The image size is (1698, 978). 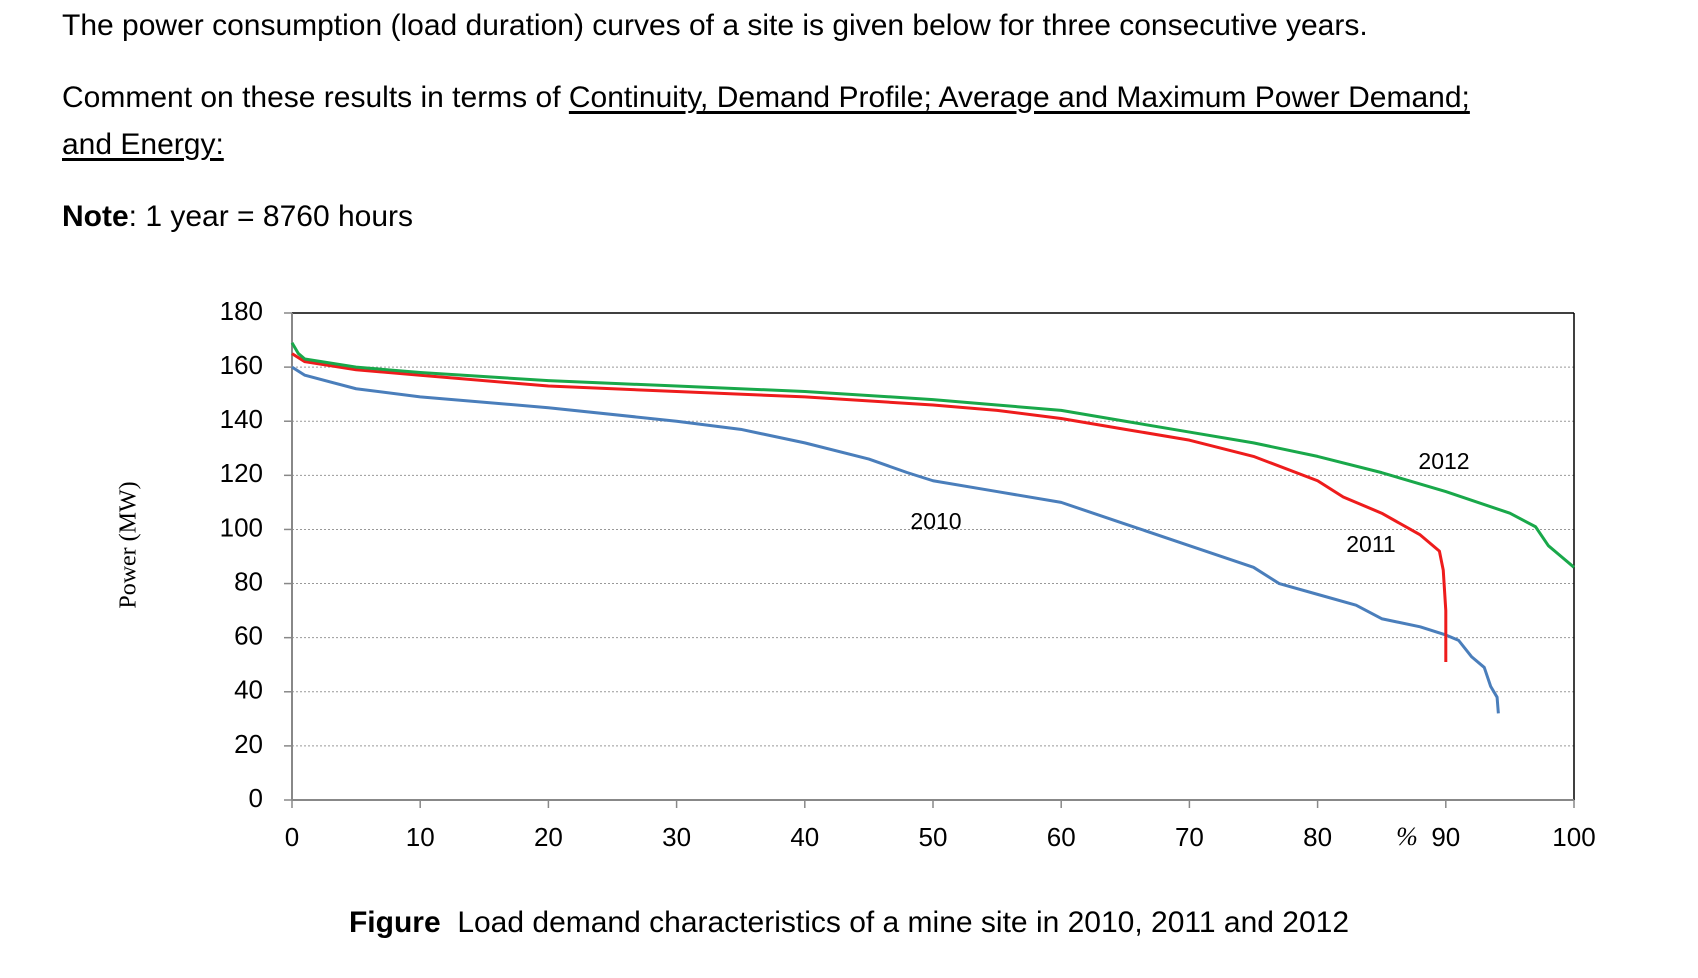 What do you see at coordinates (1573, 837) in the screenshot?
I see `x-tick-label: 100` at bounding box center [1573, 837].